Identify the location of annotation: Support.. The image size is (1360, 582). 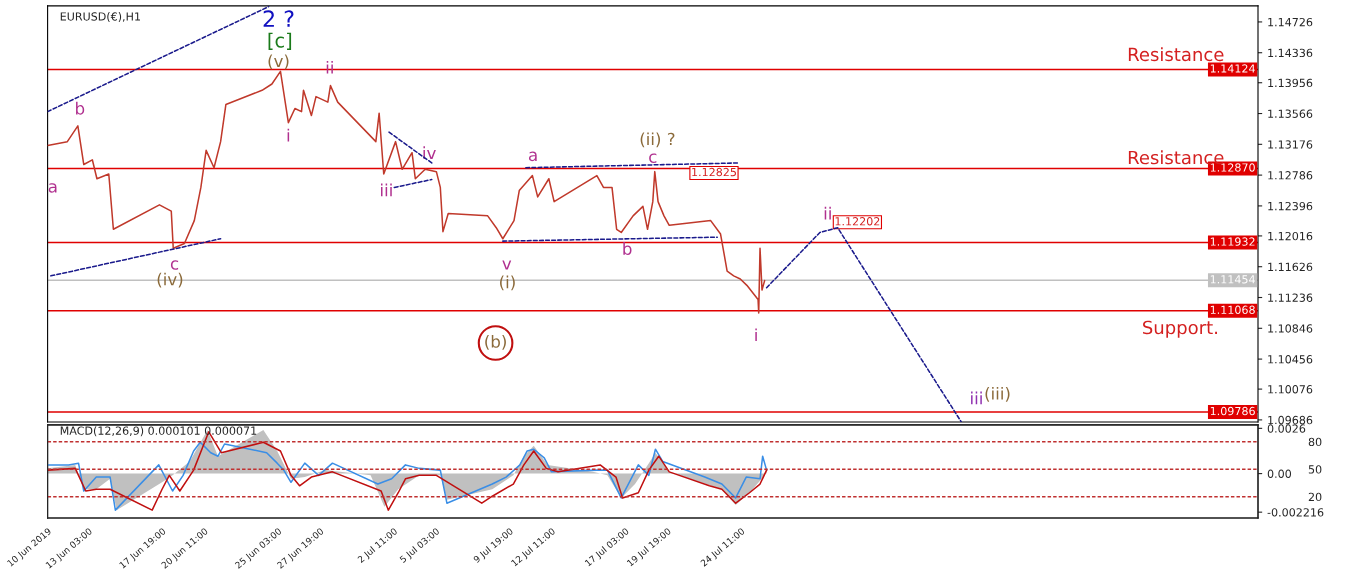
(1180, 329).